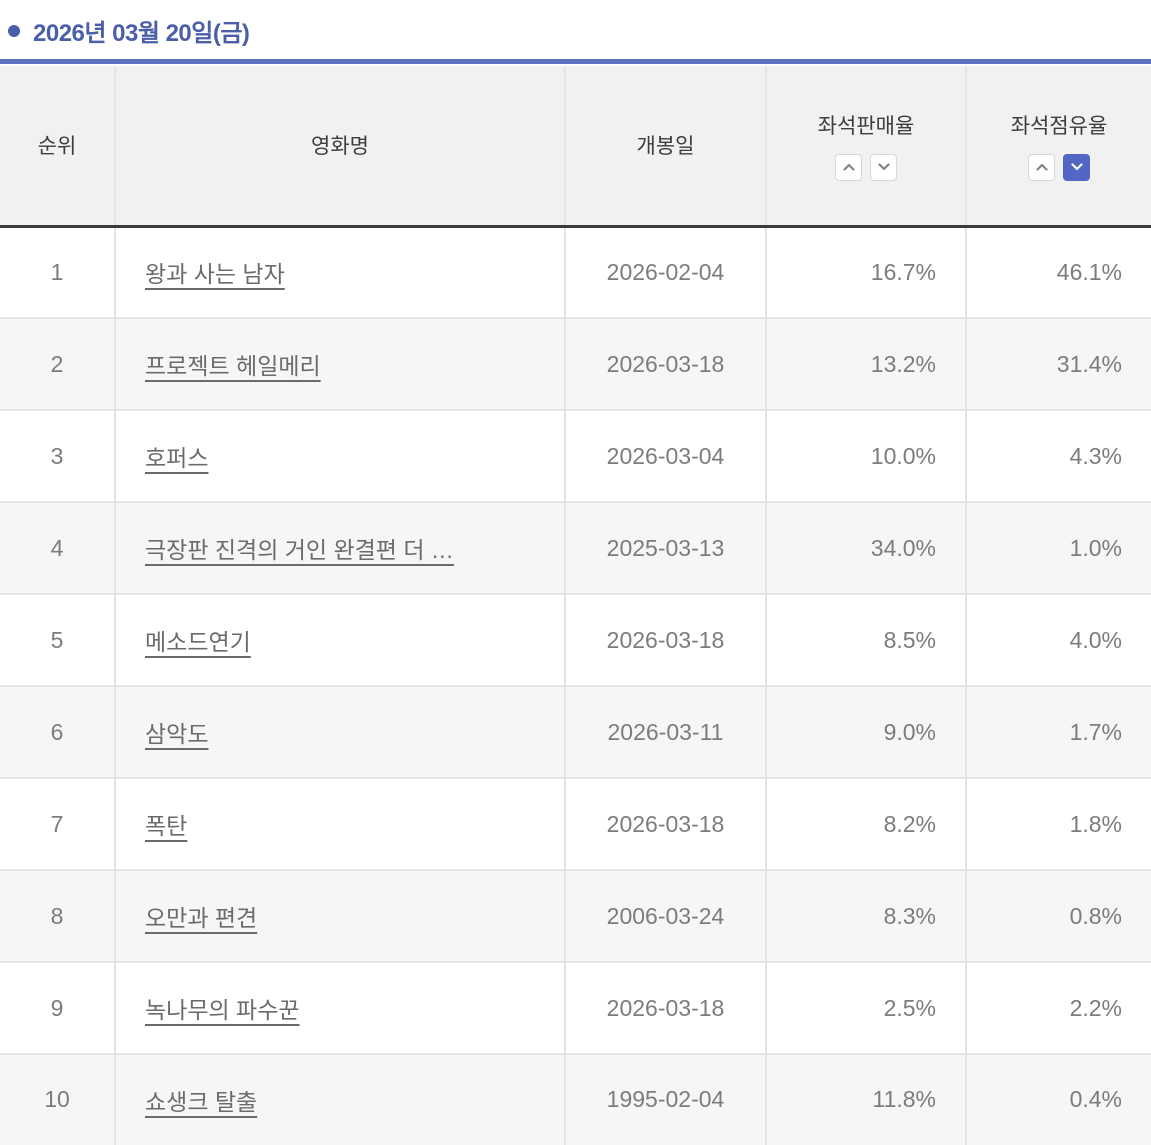  Describe the element at coordinates (1058, 147) in the screenshot. I see `column-header-seat-occupancy-rate: 좌석점유율` at that location.